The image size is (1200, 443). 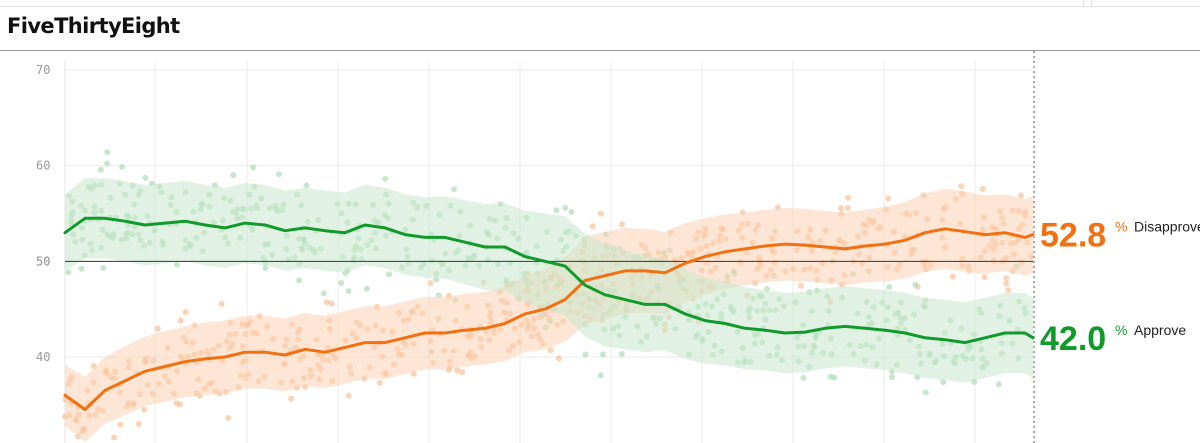 I want to click on y-tick-label: 70, so click(x=43, y=70).